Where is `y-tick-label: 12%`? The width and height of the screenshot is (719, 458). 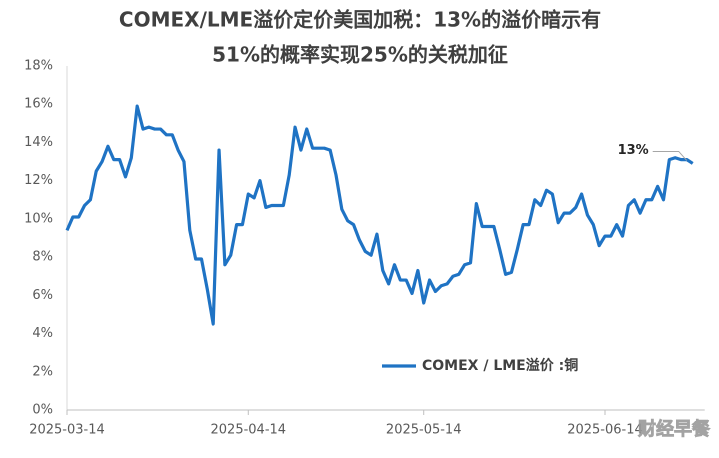 y-tick-label: 12% is located at coordinates (38, 180).